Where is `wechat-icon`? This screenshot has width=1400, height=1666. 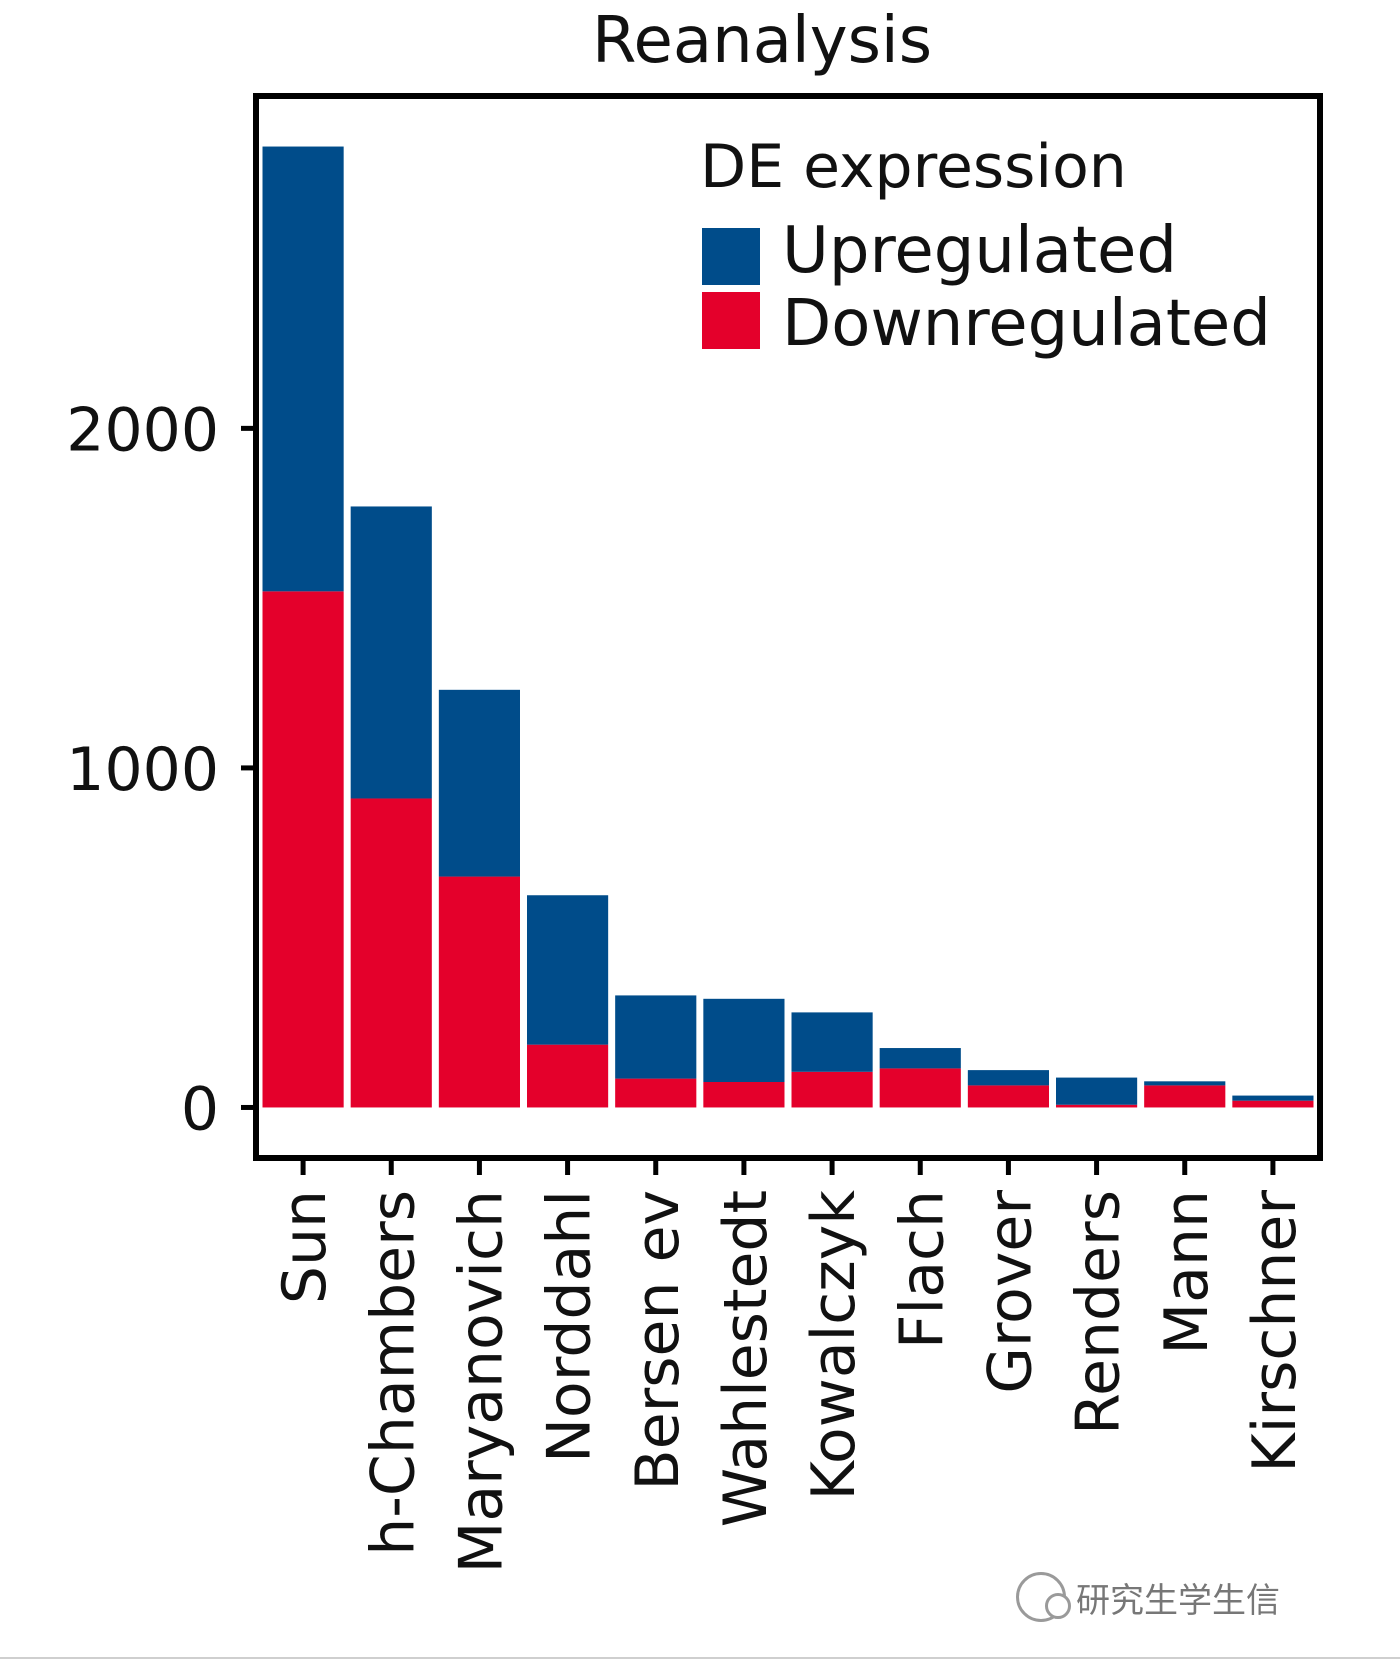 wechat-icon is located at coordinates (1043, 1597).